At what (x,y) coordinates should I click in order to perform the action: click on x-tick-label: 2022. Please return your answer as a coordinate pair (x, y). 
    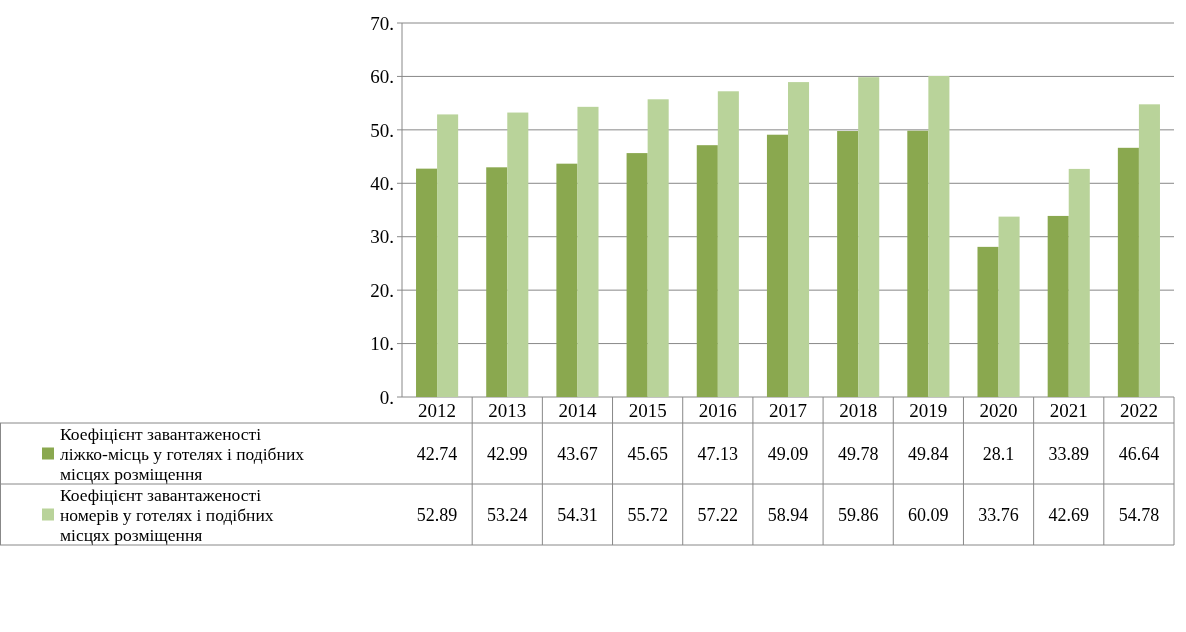
    Looking at the image, I should click on (1138, 410).